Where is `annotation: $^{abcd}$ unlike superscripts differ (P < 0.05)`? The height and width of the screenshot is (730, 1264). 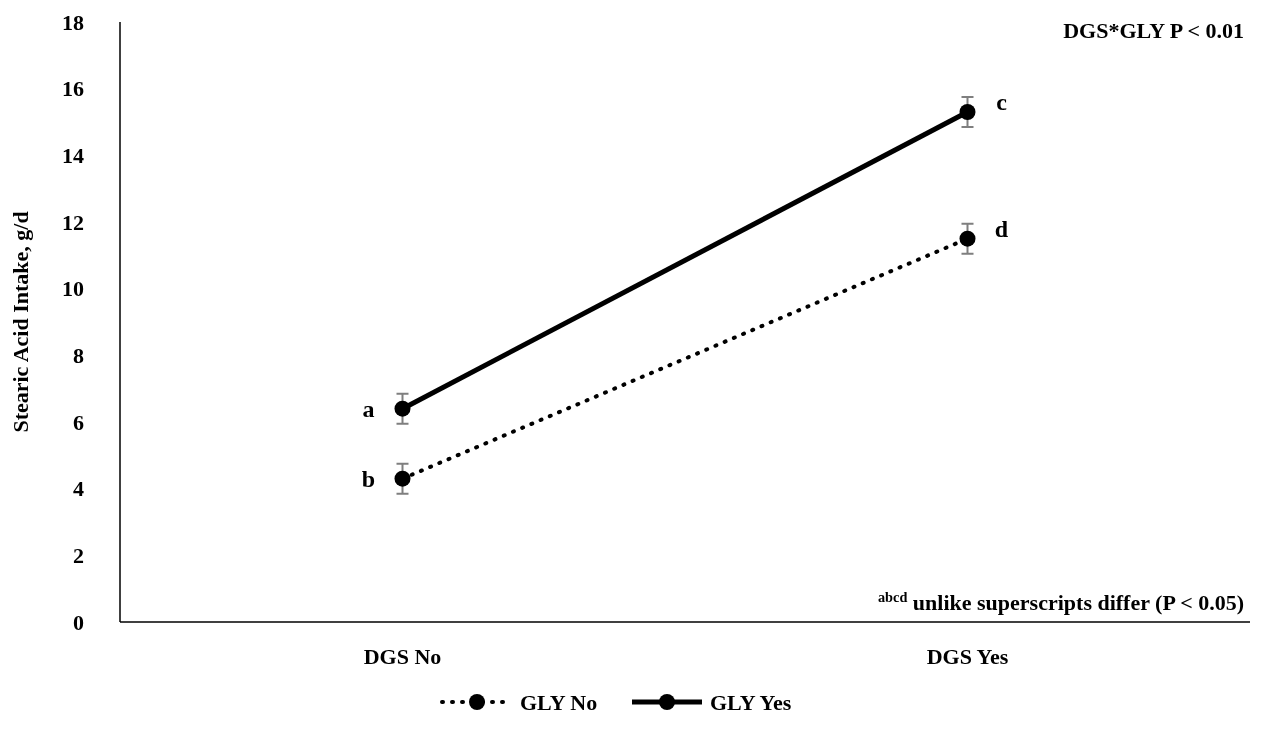 annotation: $^{abcd}$ unlike superscripts differ (P < 0.05) is located at coordinates (1060, 602).